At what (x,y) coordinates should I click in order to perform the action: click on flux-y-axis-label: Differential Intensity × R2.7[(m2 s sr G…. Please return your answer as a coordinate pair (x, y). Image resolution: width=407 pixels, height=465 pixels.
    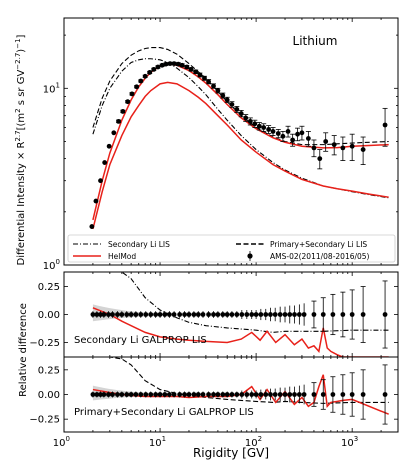
    Looking at the image, I should click on (20, 149).